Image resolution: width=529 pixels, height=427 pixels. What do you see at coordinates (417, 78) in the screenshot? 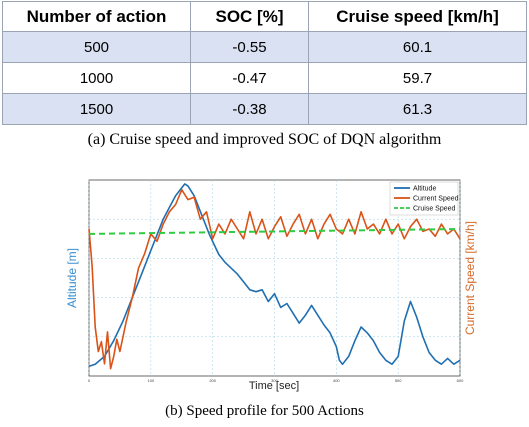
I see `table-cell-speed: 59.7` at bounding box center [417, 78].